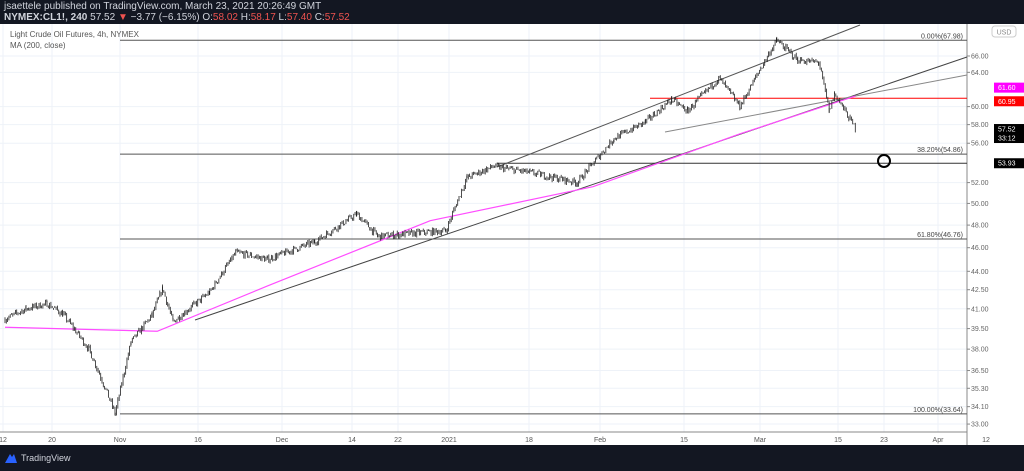  What do you see at coordinates (352, 440) in the screenshot?
I see `time-tick-label: 14` at bounding box center [352, 440].